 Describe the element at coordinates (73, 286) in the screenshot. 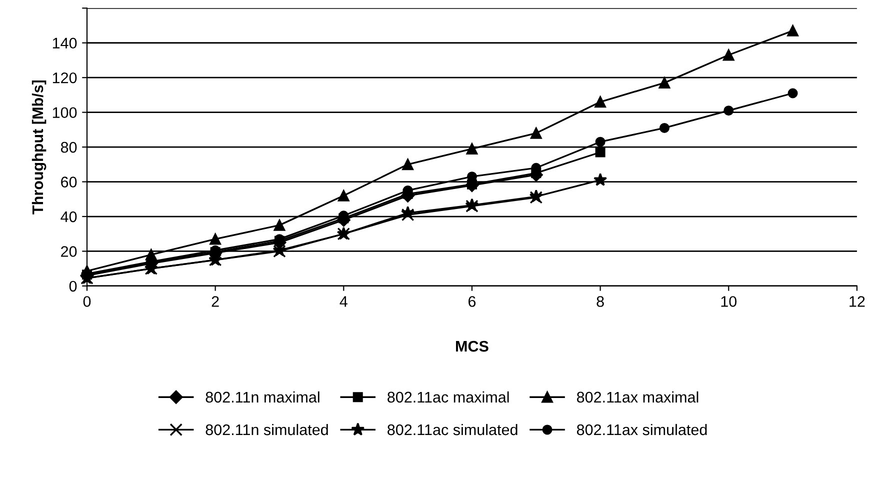

I see `y-tick-label: 0` at that location.